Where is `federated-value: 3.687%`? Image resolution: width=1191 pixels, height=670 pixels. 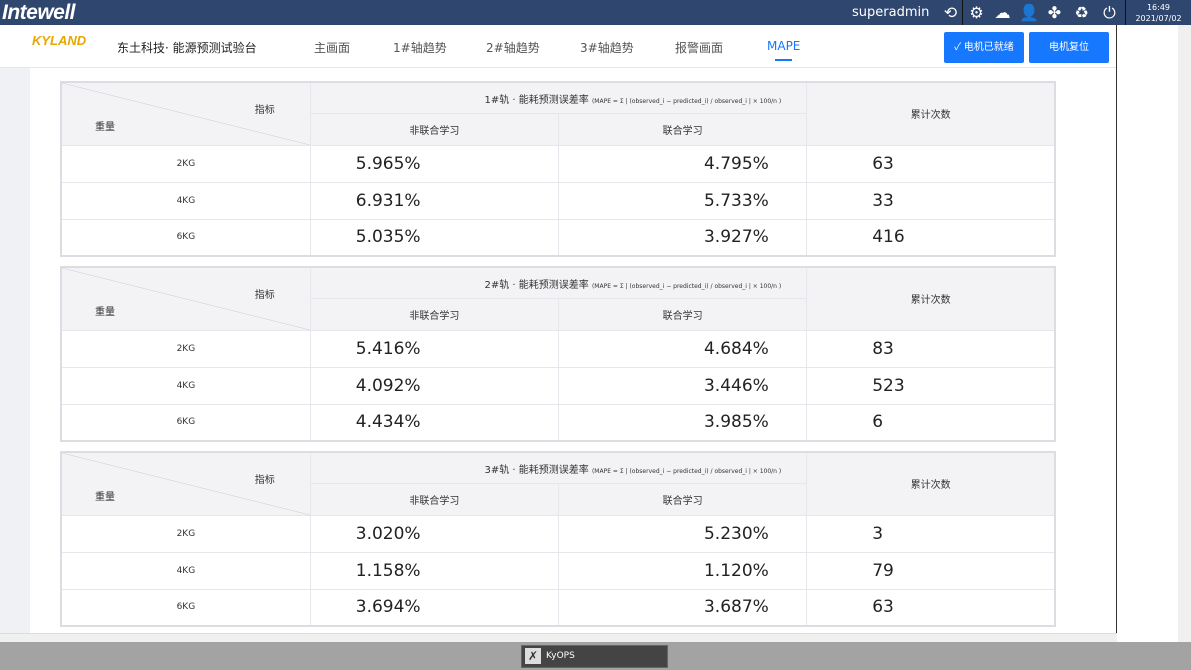 federated-value: 3.687% is located at coordinates (682, 607).